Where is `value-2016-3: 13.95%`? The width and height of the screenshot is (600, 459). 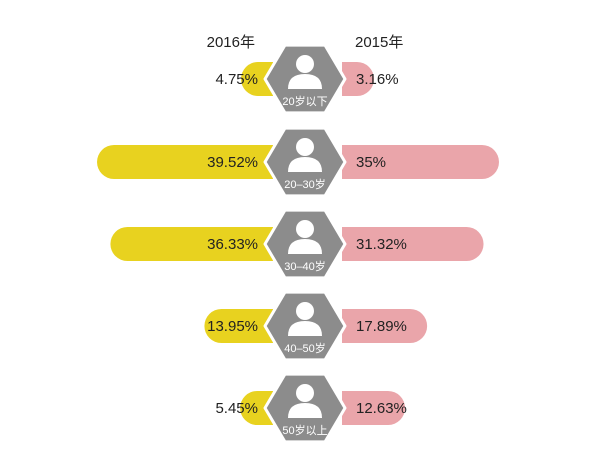 value-2016-3: 13.95% is located at coordinates (232, 326).